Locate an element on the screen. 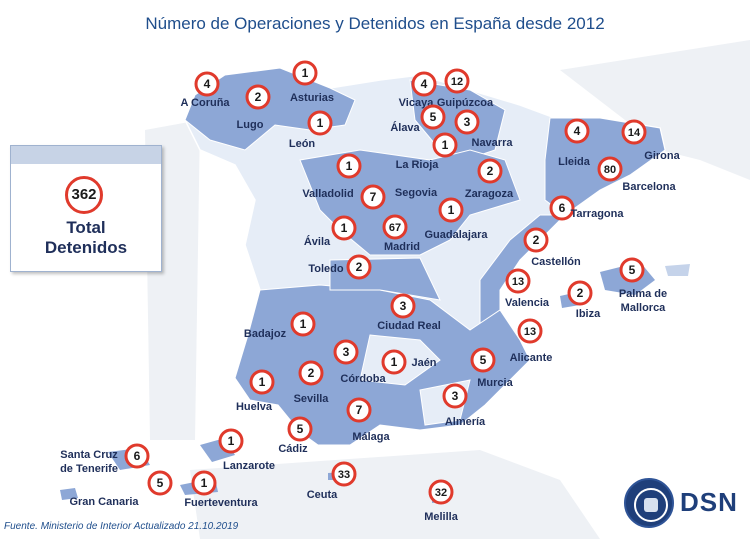 This screenshot has width=750, height=539. region-label: Segovia is located at coordinates (416, 193).